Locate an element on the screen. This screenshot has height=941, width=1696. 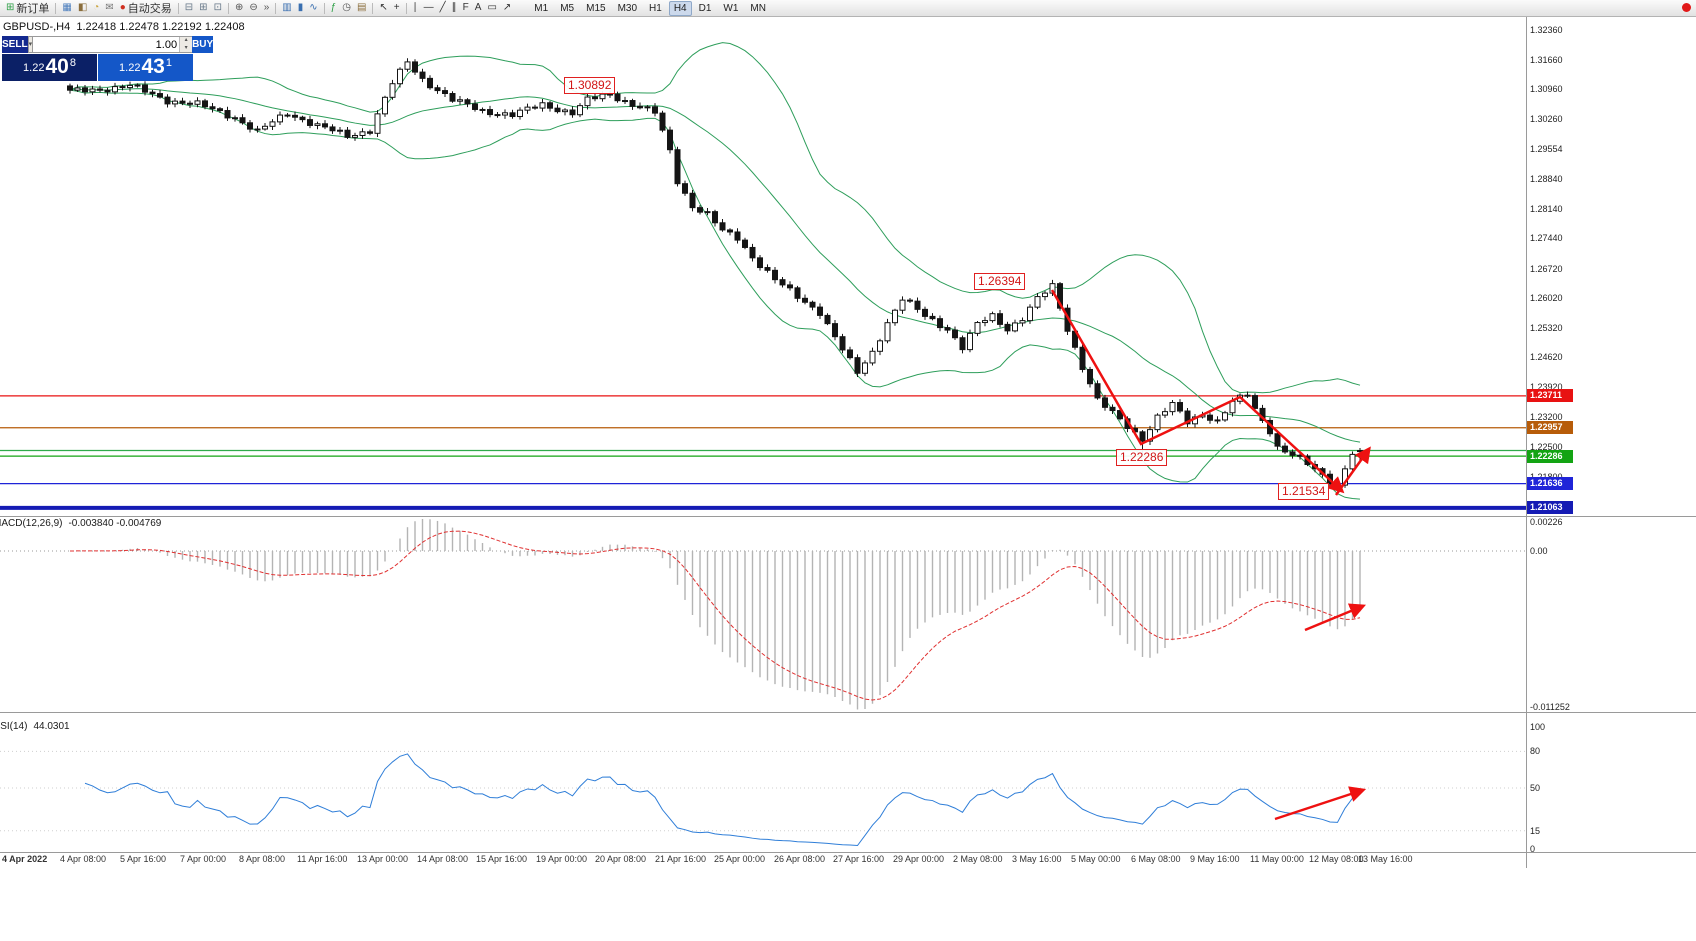
price-axis-label: 1.29554 is located at coordinates (1546, 148).